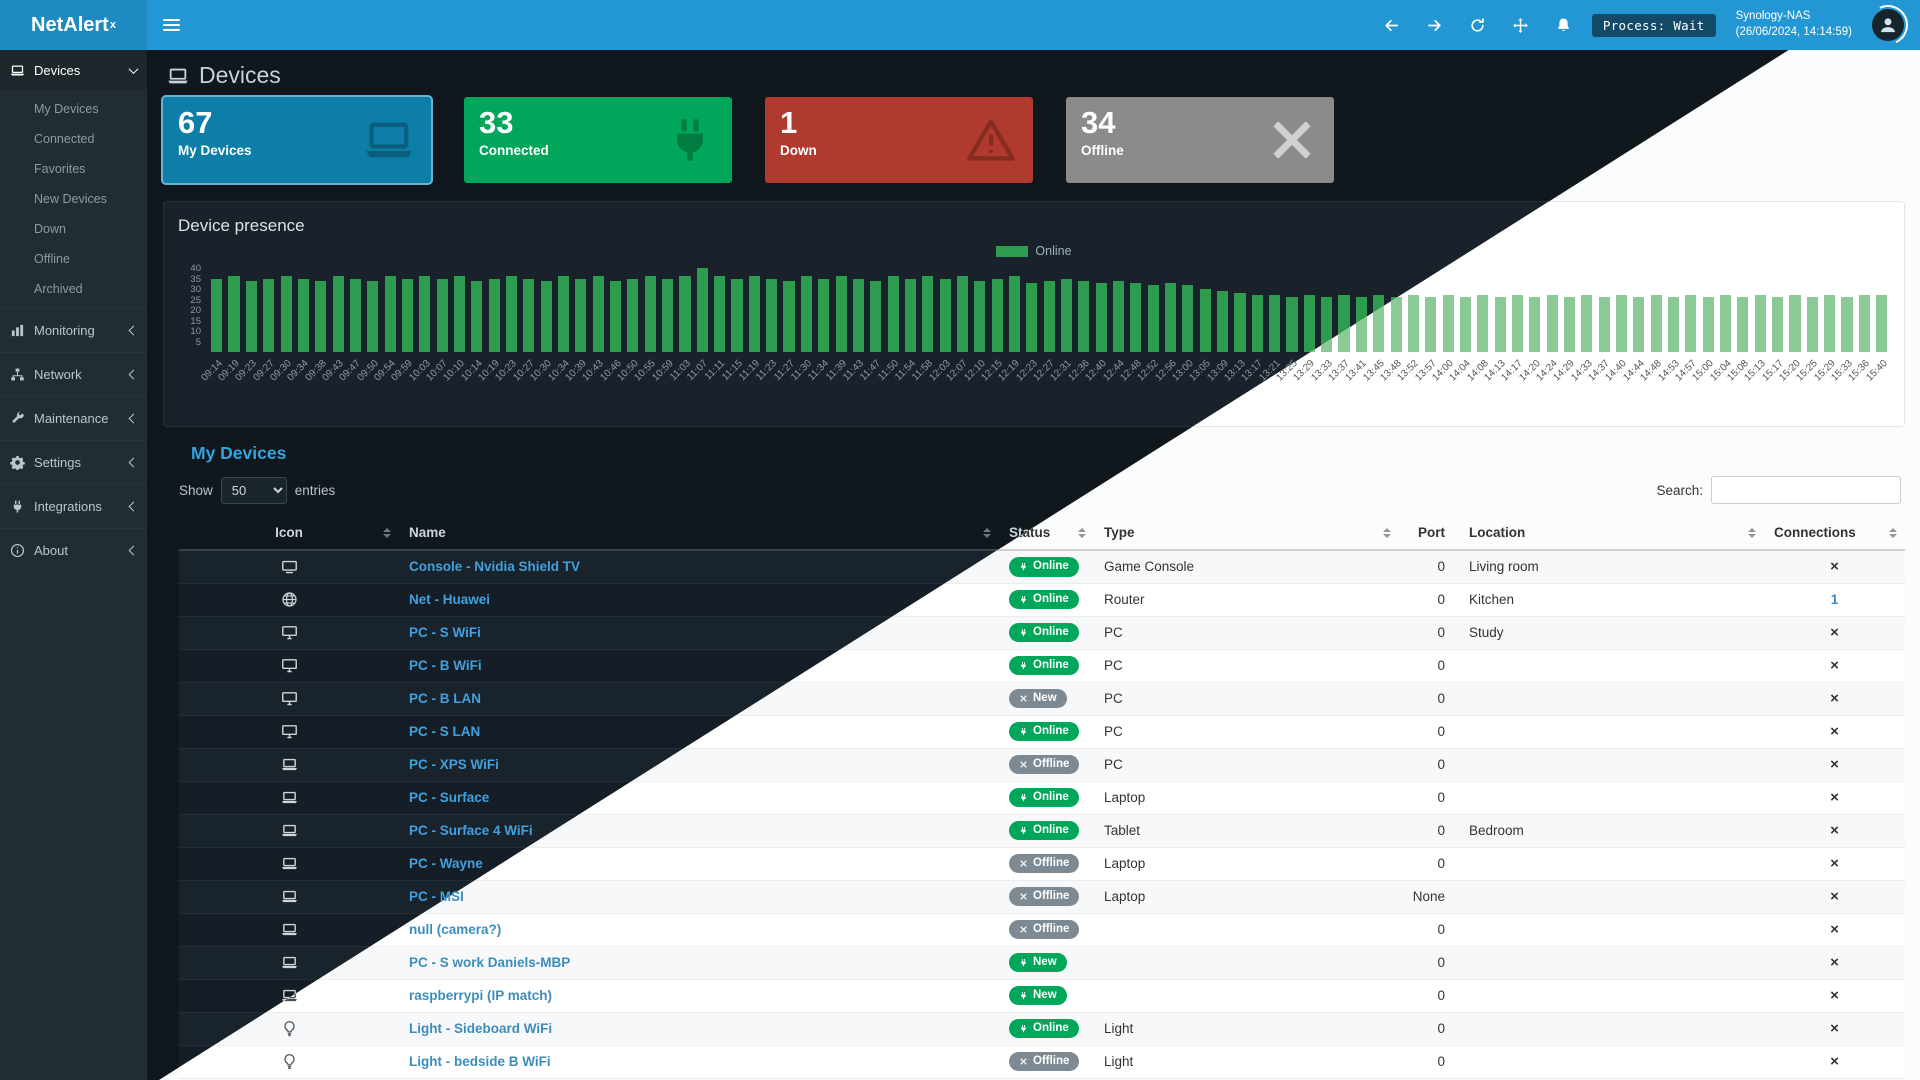 The width and height of the screenshot is (1920, 1080). Describe the element at coordinates (598, 140) in the screenshot. I see `stat-card-connected: 33 Connected` at that location.